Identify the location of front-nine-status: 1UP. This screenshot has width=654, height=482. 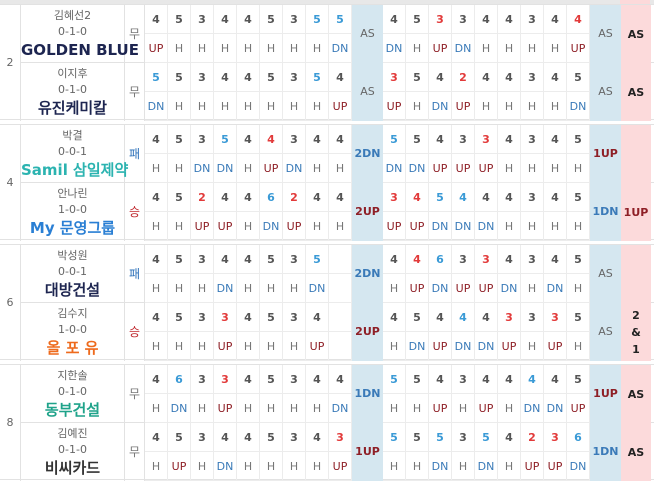
(367, 452).